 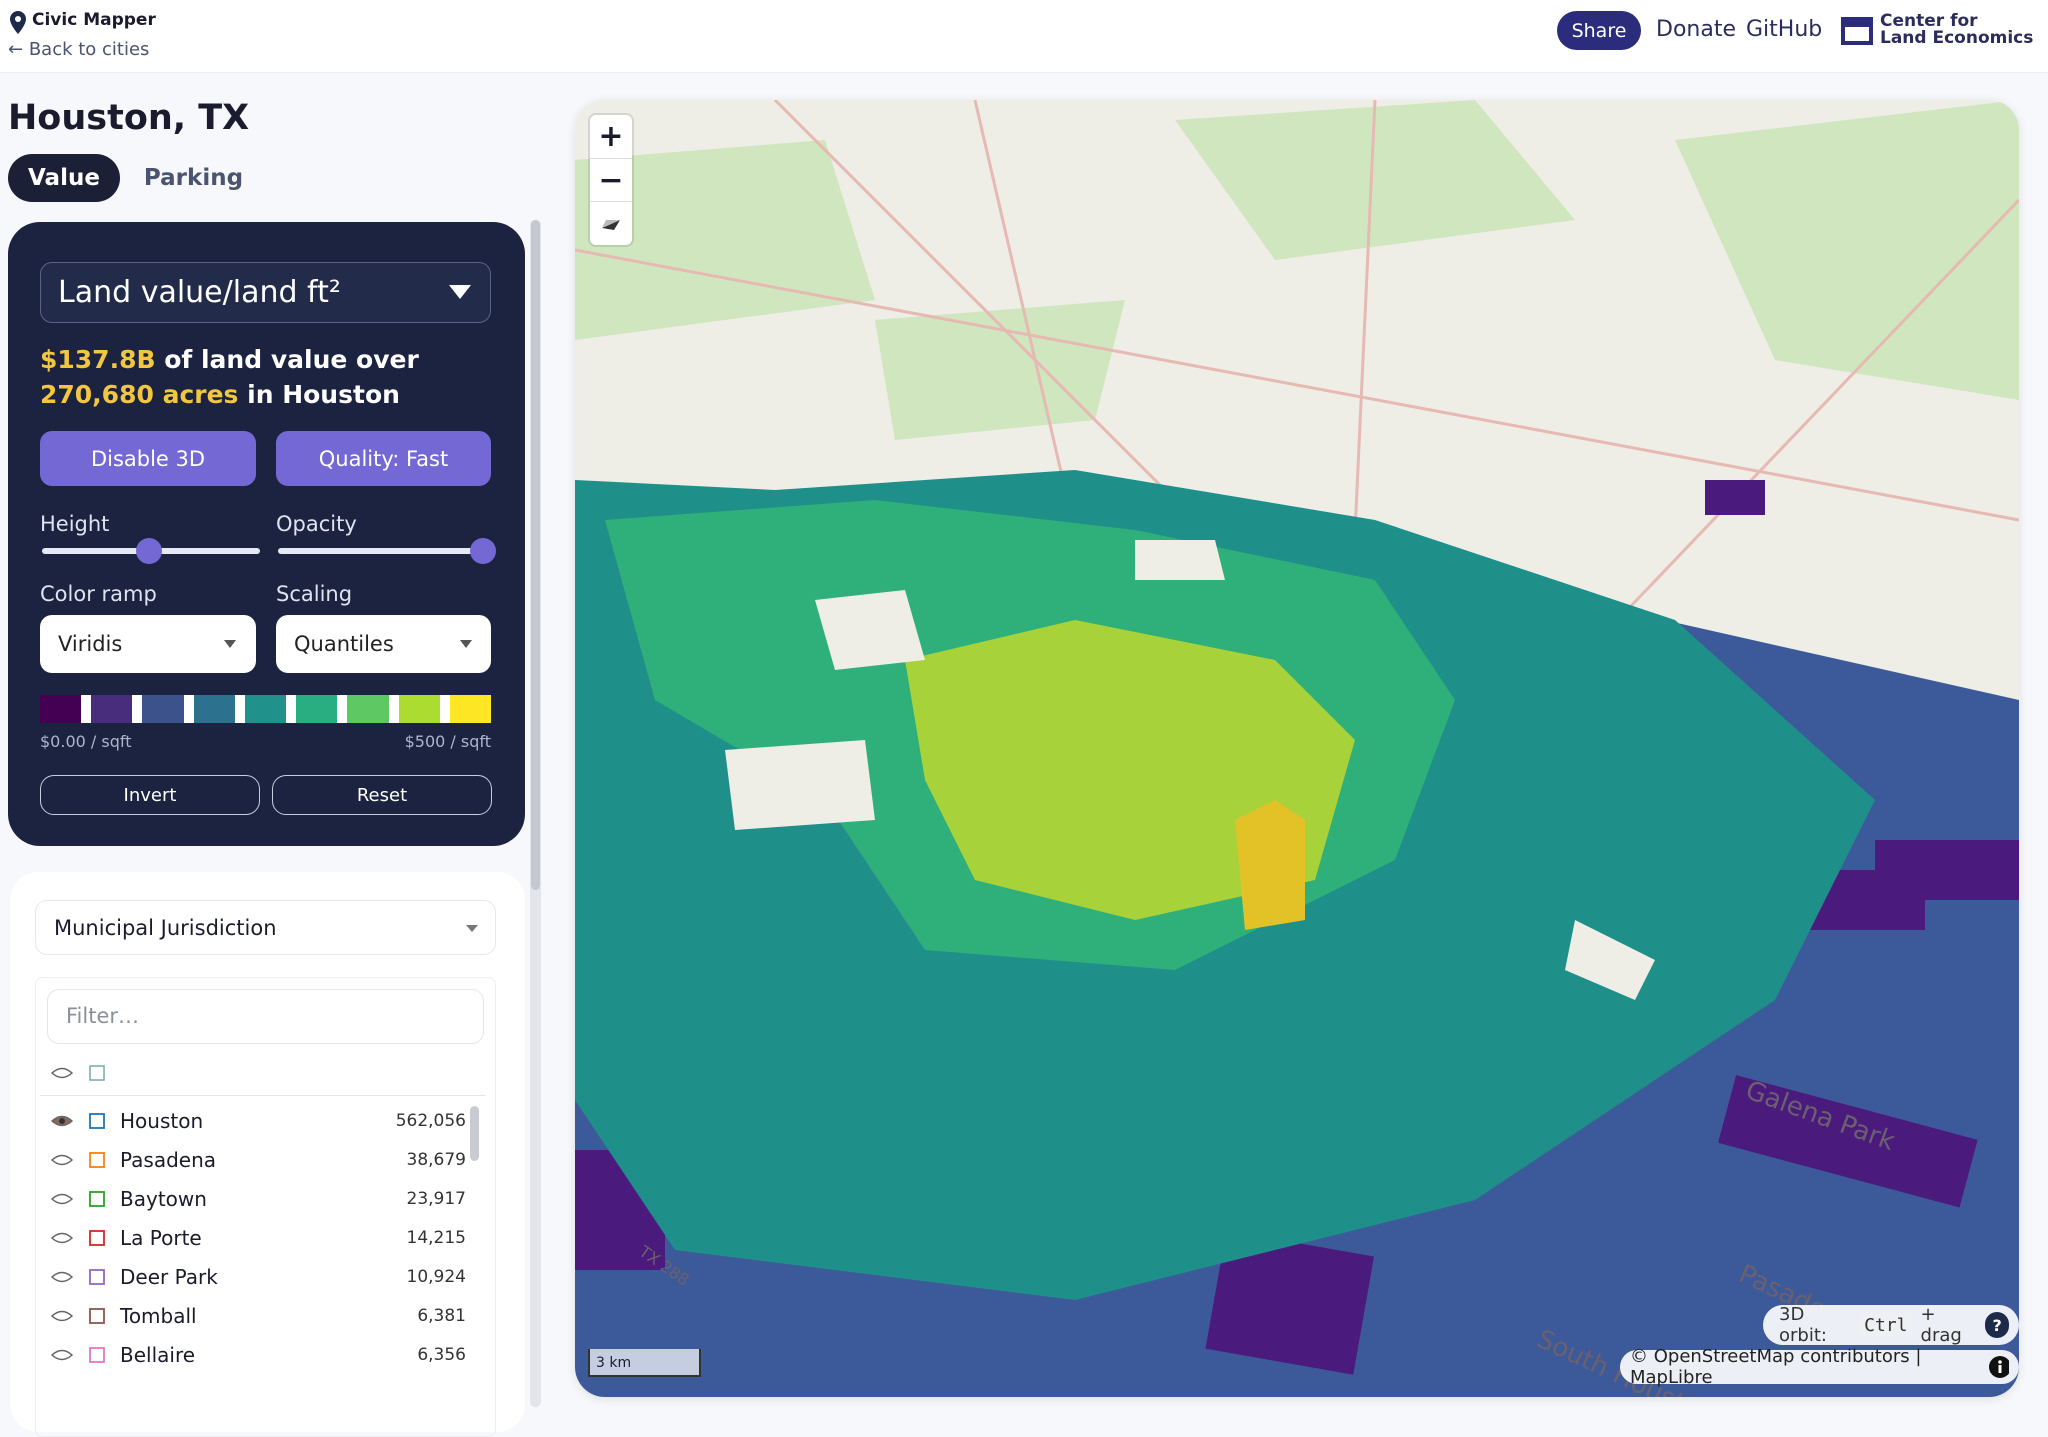 What do you see at coordinates (611, 223) in the screenshot?
I see `compass` at bounding box center [611, 223].